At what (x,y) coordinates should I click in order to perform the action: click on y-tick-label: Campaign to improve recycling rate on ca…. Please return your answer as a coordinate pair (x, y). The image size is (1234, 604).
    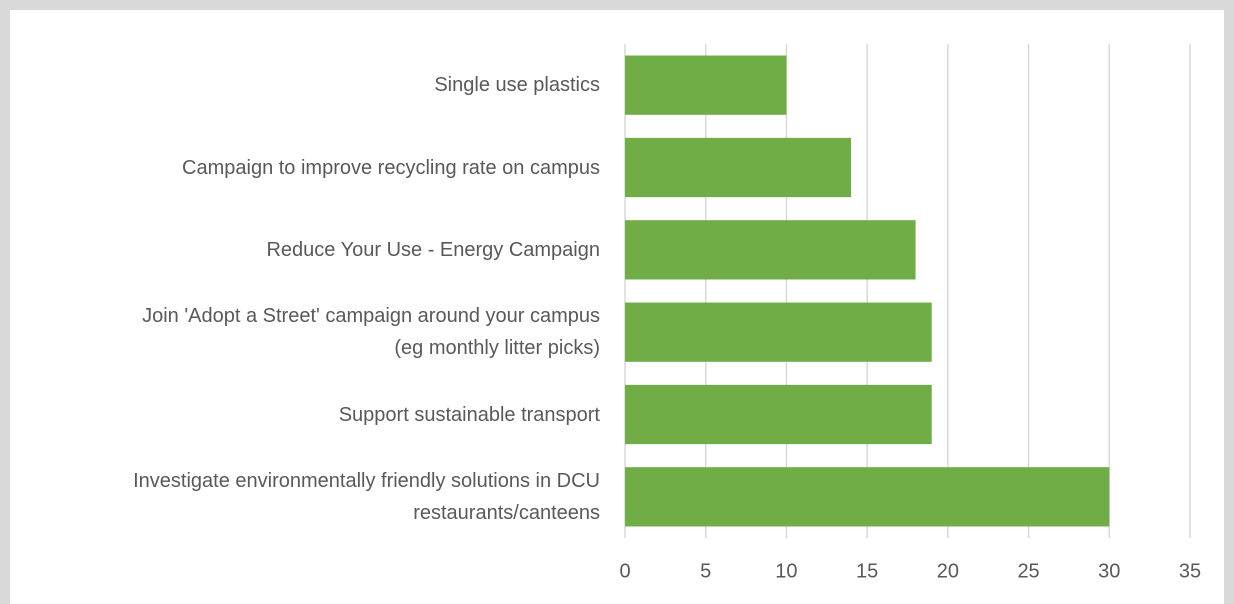
    Looking at the image, I should click on (391, 167).